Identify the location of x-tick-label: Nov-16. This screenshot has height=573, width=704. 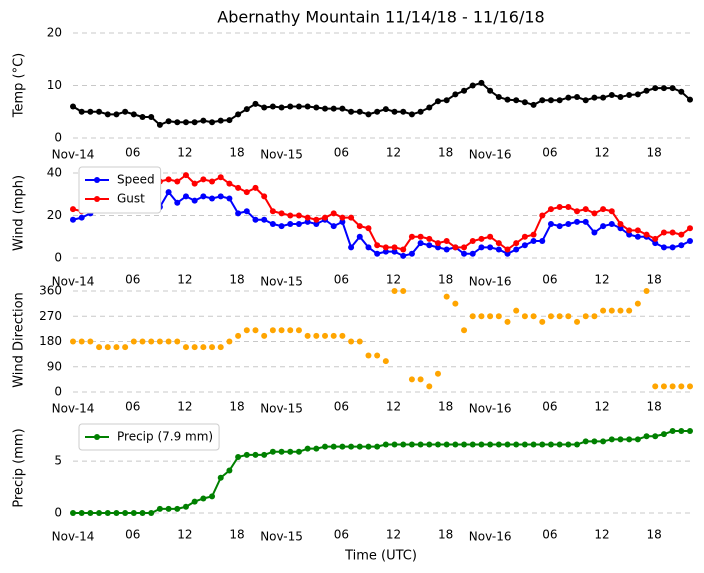
(490, 409).